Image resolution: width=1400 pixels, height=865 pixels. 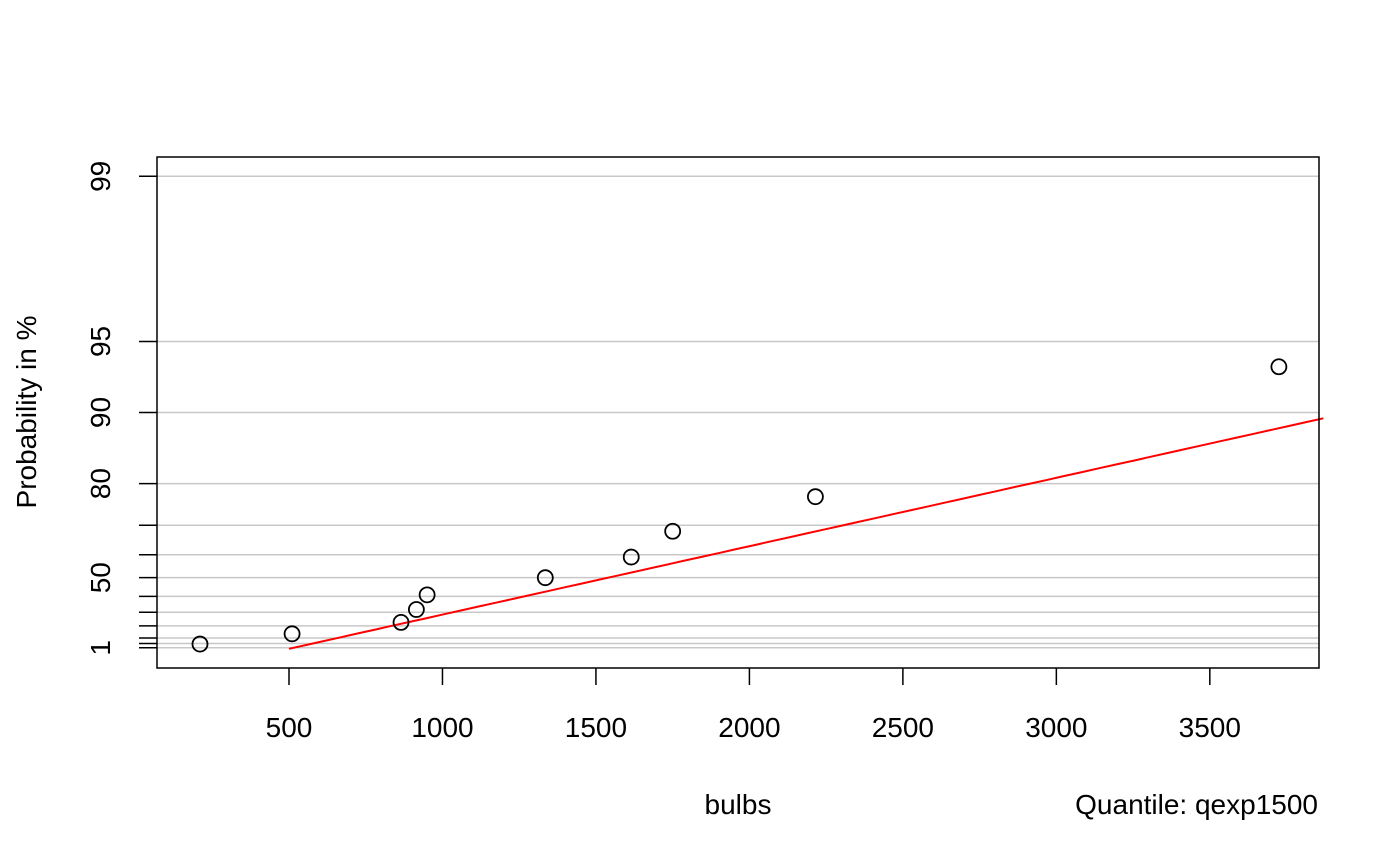 I want to click on y-tick-label: 1, so click(x=100, y=648).